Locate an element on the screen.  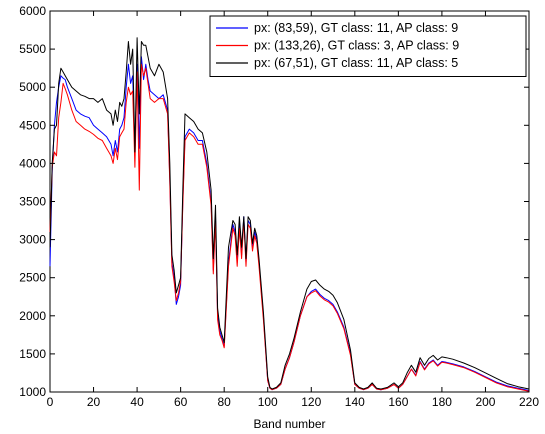
x-tick-label: 220 is located at coordinates (529, 402).